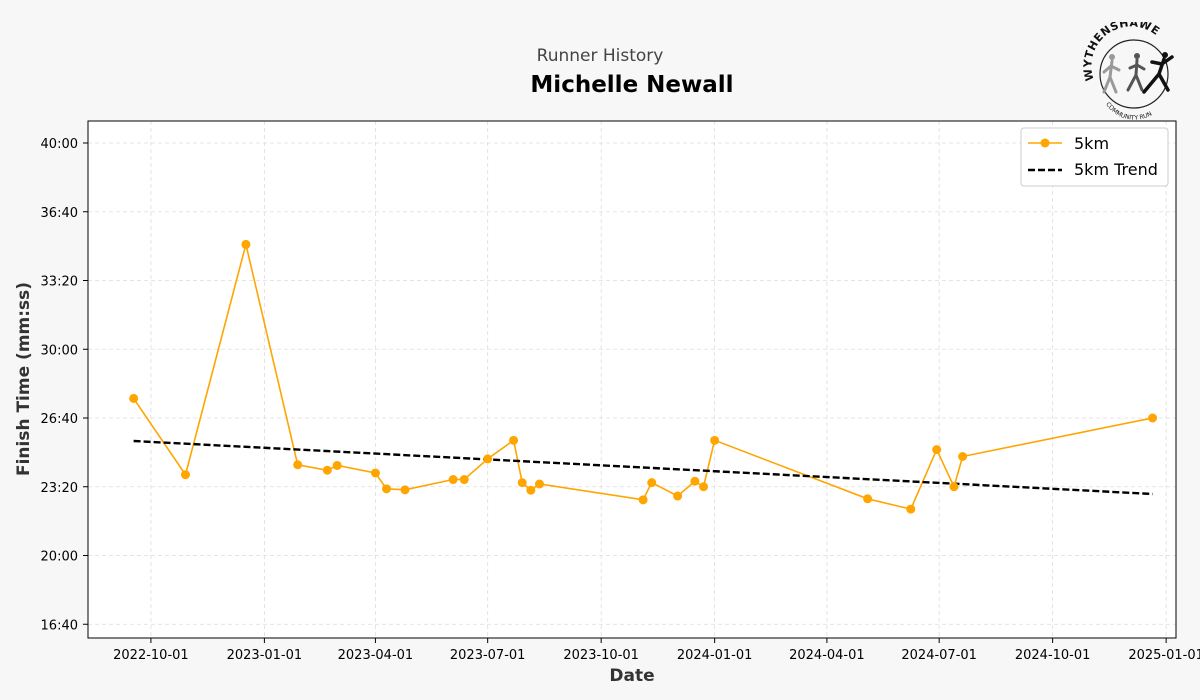  I want to click on x-tick-label: 2025-01-01, so click(1164, 655).